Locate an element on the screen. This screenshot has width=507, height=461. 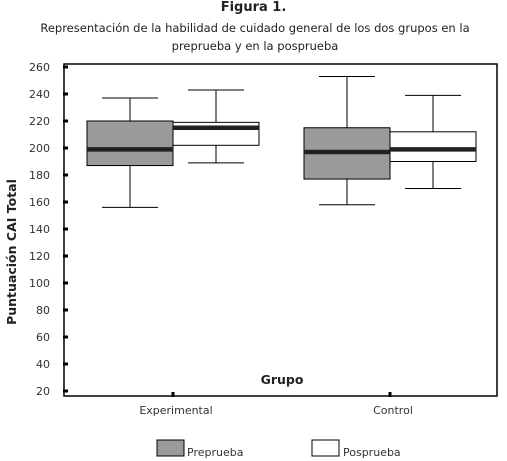
y-axis-title: Puntuación CAI Total is located at coordinates (11, 252).